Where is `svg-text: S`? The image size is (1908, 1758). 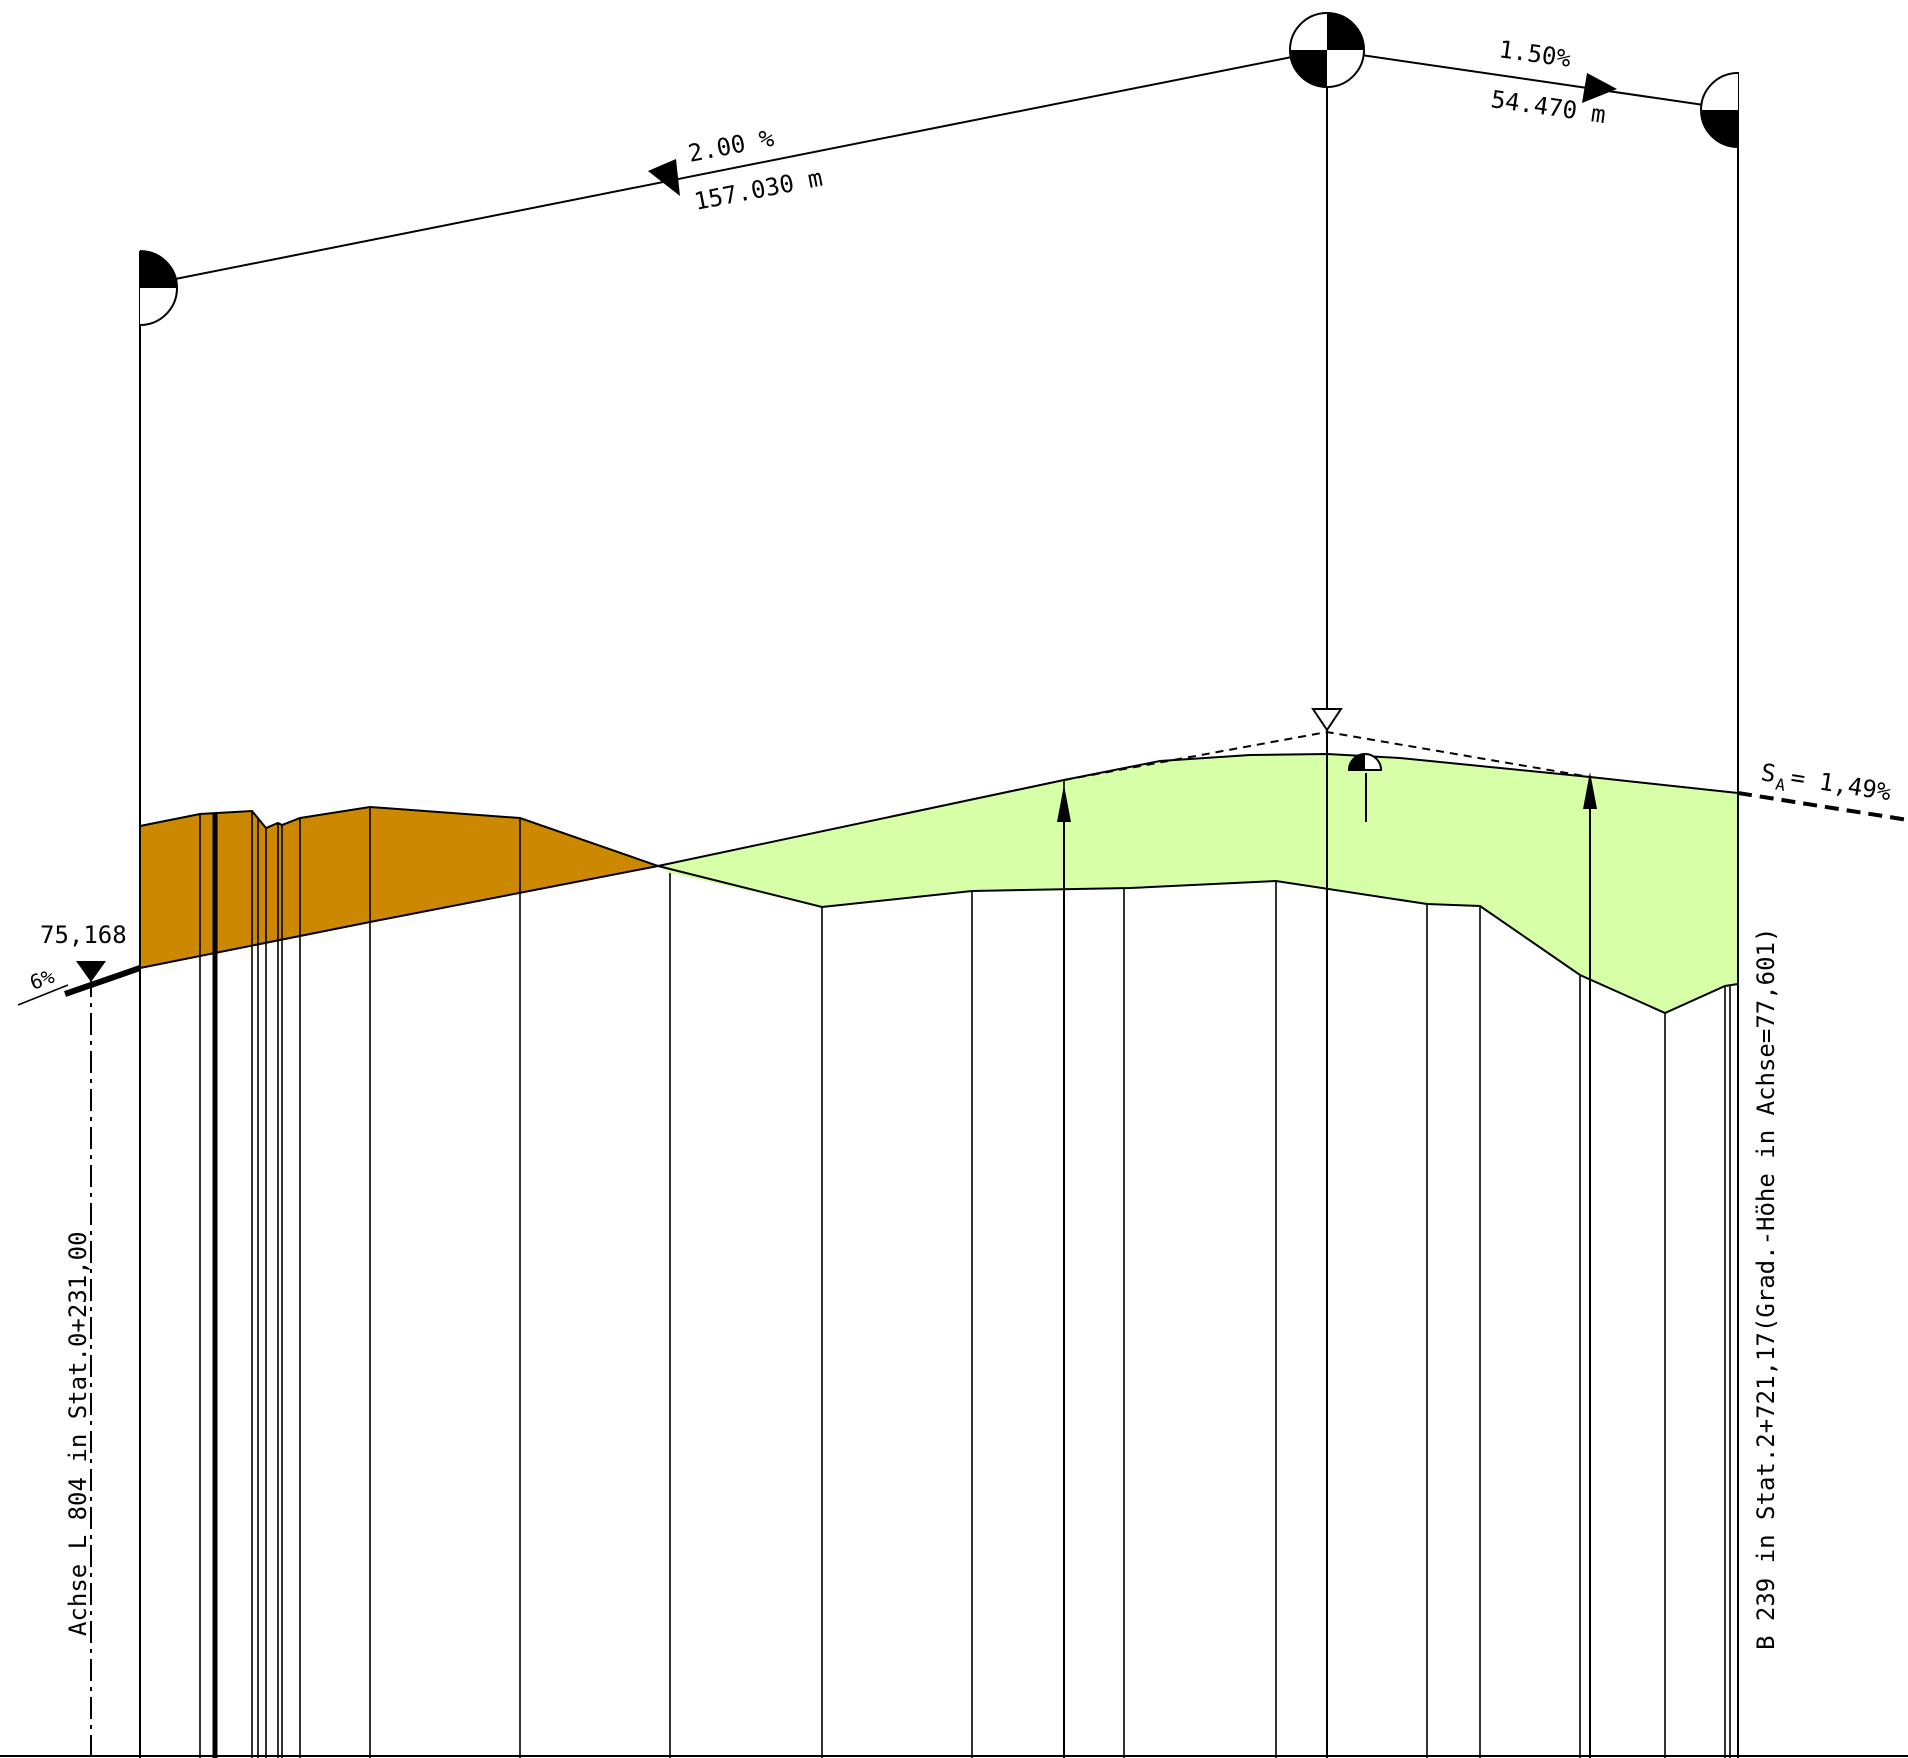 svg-text: S is located at coordinates (1768, 773).